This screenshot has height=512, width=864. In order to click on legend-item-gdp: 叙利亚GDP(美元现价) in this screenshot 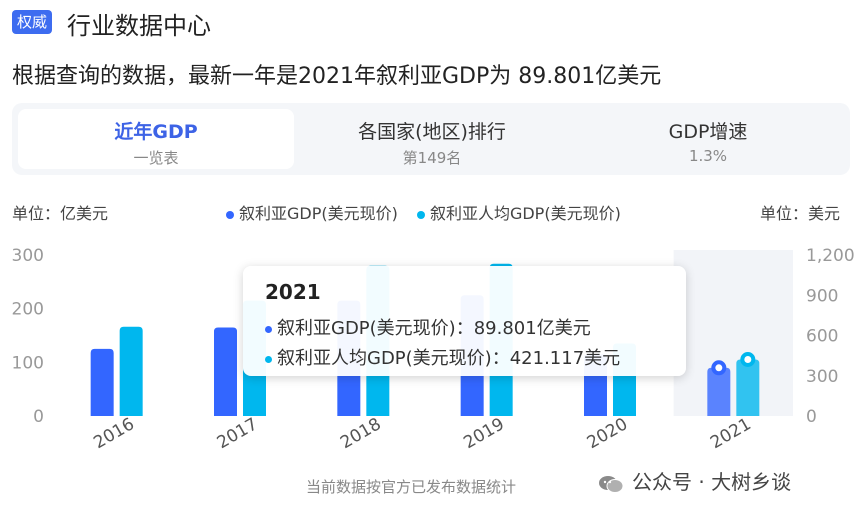, I will do `click(312, 213)`.